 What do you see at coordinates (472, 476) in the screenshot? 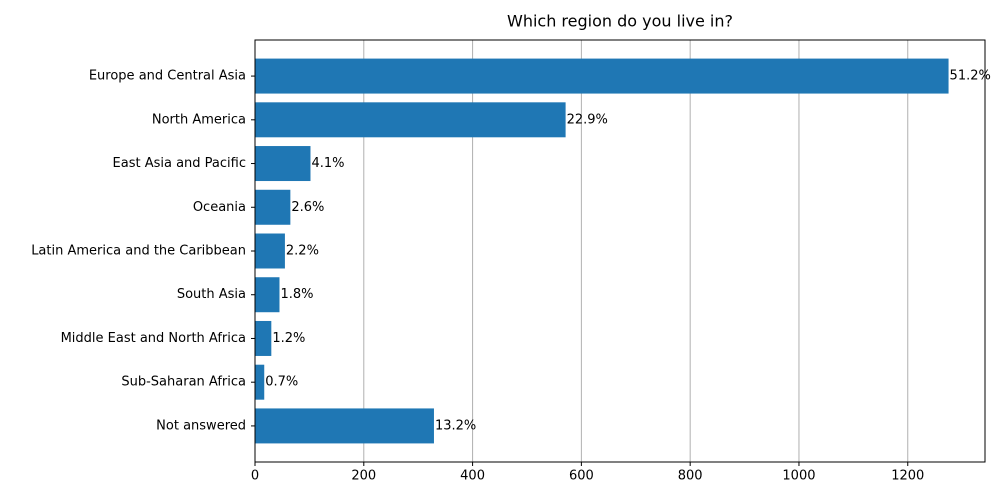
I see `x-tick-label: 400` at bounding box center [472, 476].